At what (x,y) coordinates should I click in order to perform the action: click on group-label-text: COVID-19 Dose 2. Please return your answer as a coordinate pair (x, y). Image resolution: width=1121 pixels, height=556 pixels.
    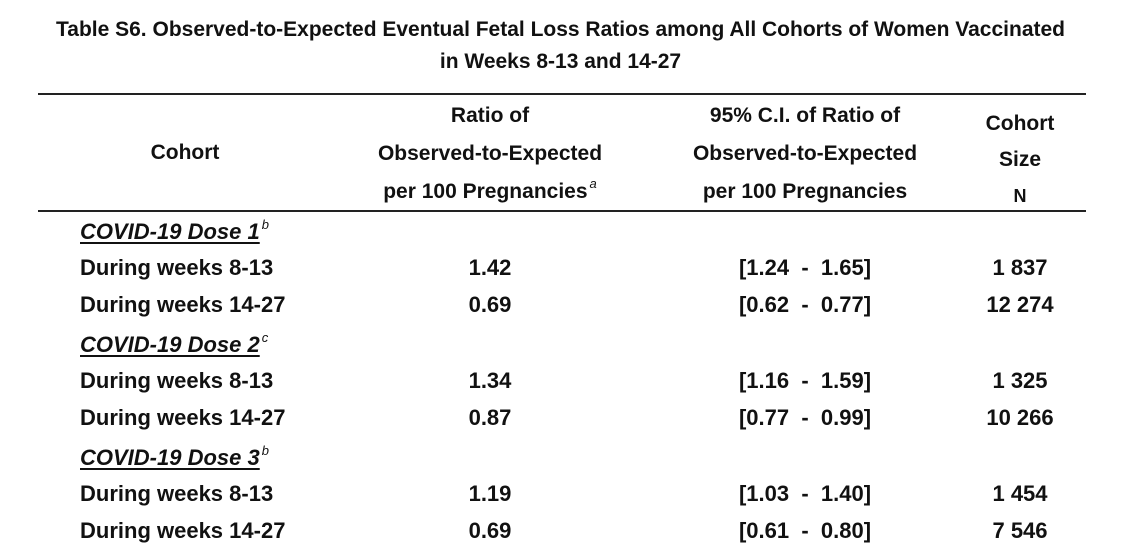
    Looking at the image, I should click on (170, 344).